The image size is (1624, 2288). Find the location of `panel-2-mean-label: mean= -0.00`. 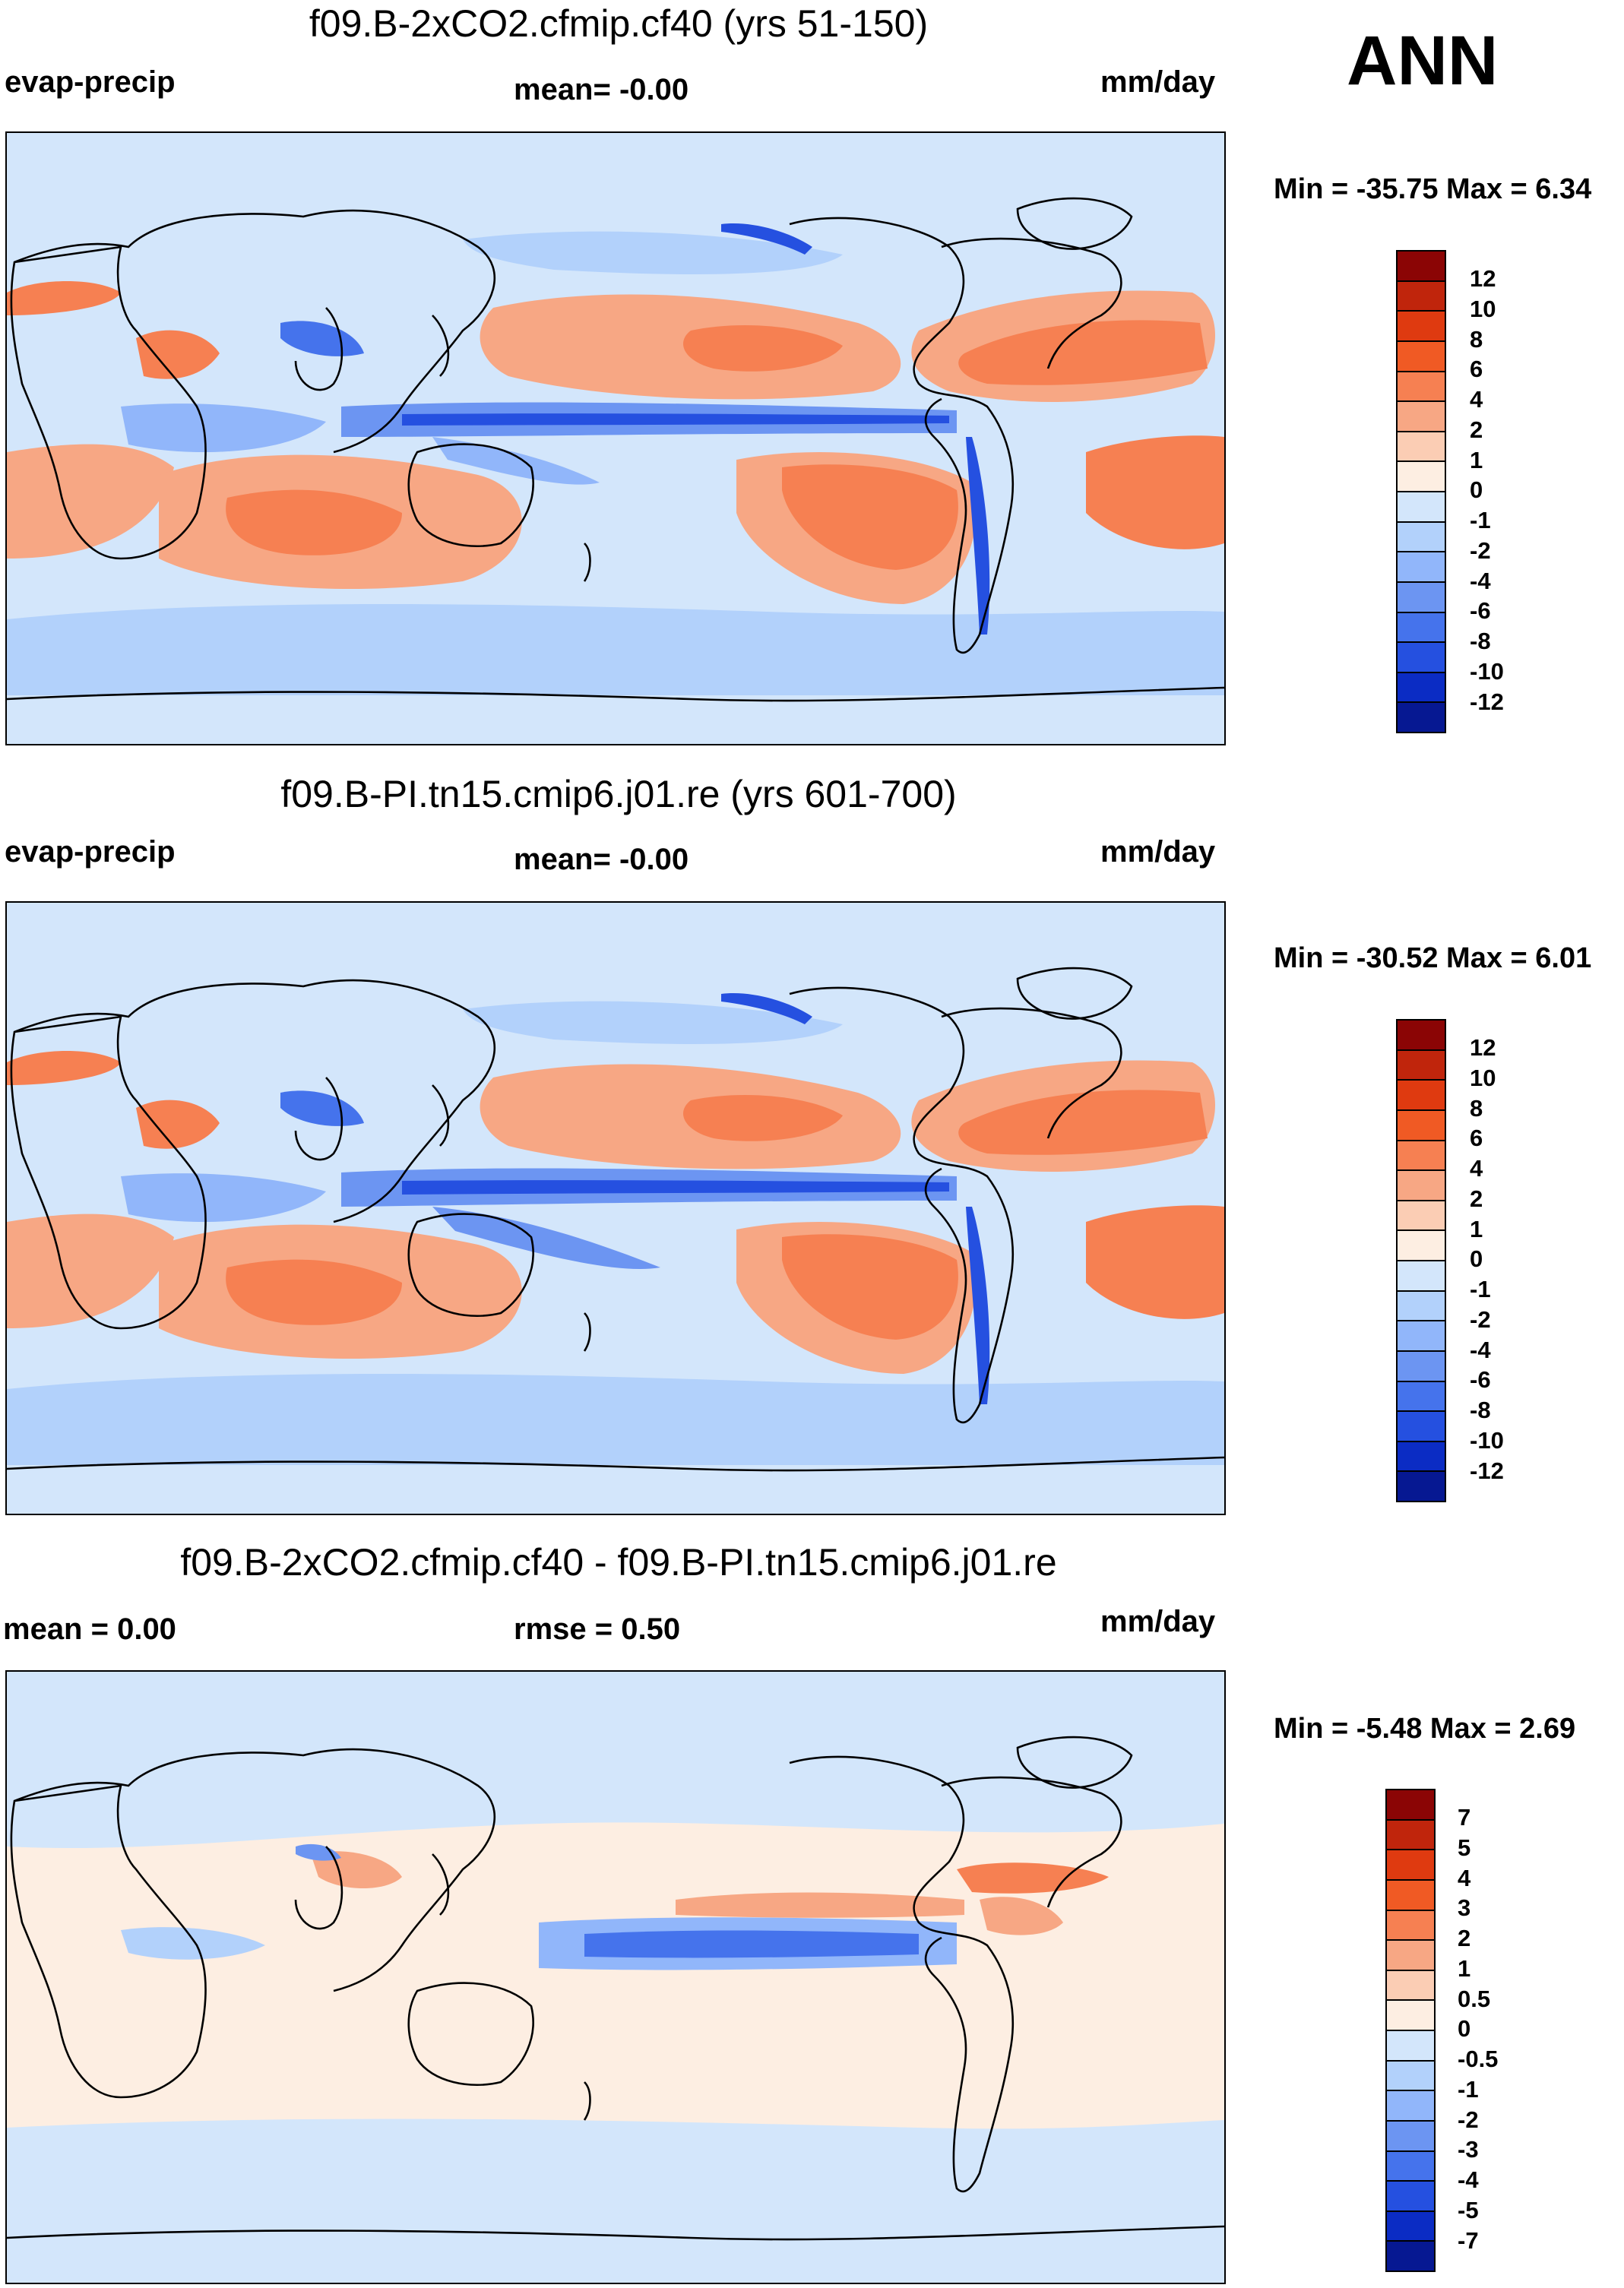

panel-2-mean-label: mean= -0.00 is located at coordinates (602, 859).